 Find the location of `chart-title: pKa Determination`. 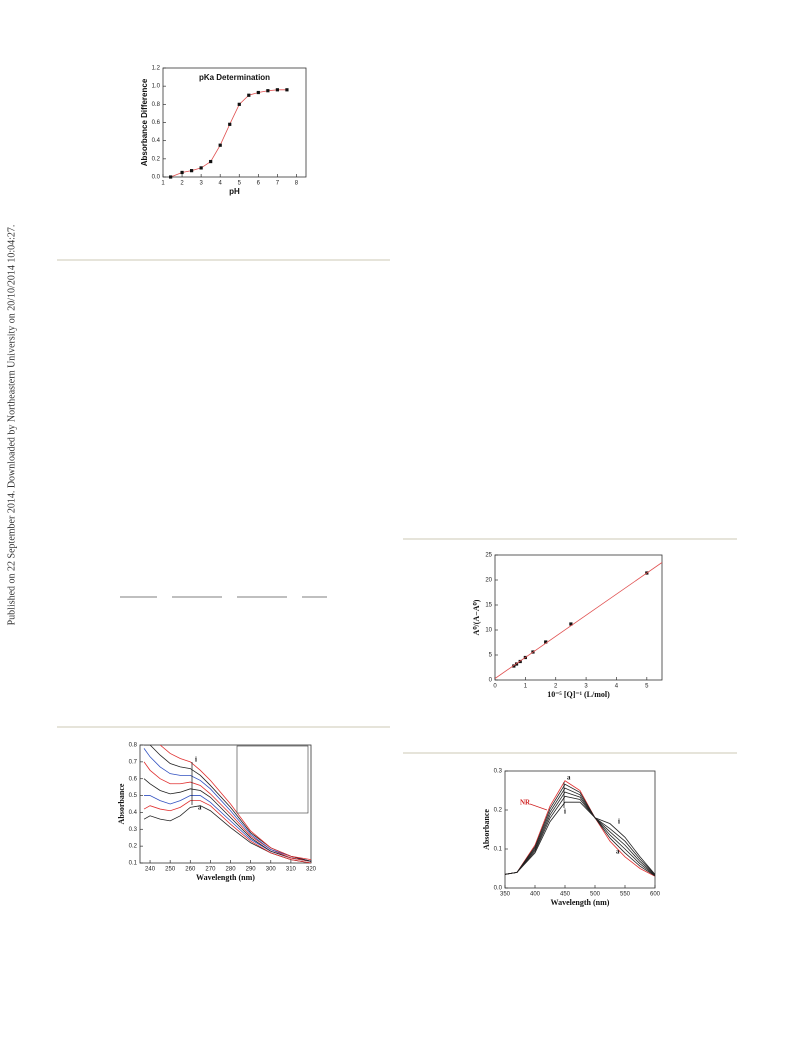

chart-title: pKa Determination is located at coordinates (234, 77).